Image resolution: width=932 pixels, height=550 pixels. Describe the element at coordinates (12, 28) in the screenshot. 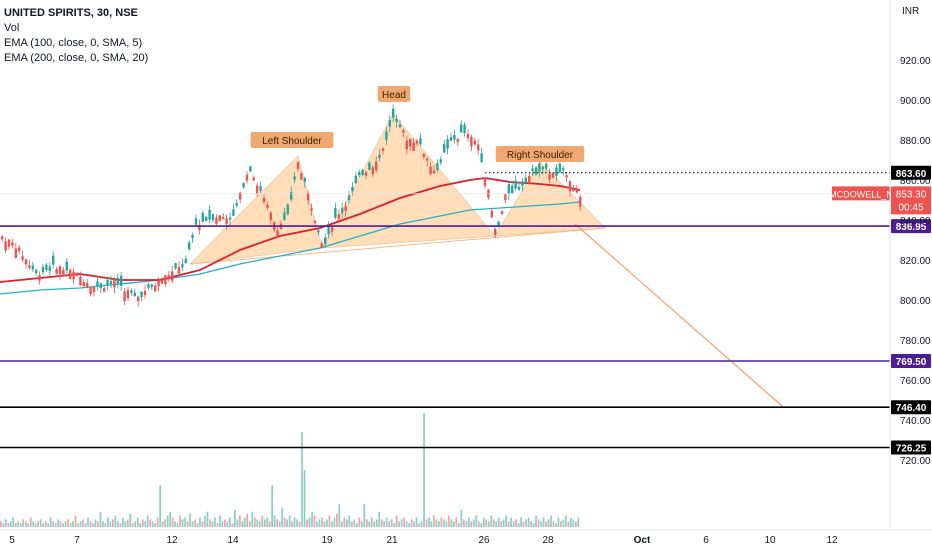

I see `legend-volume: Vol` at that location.